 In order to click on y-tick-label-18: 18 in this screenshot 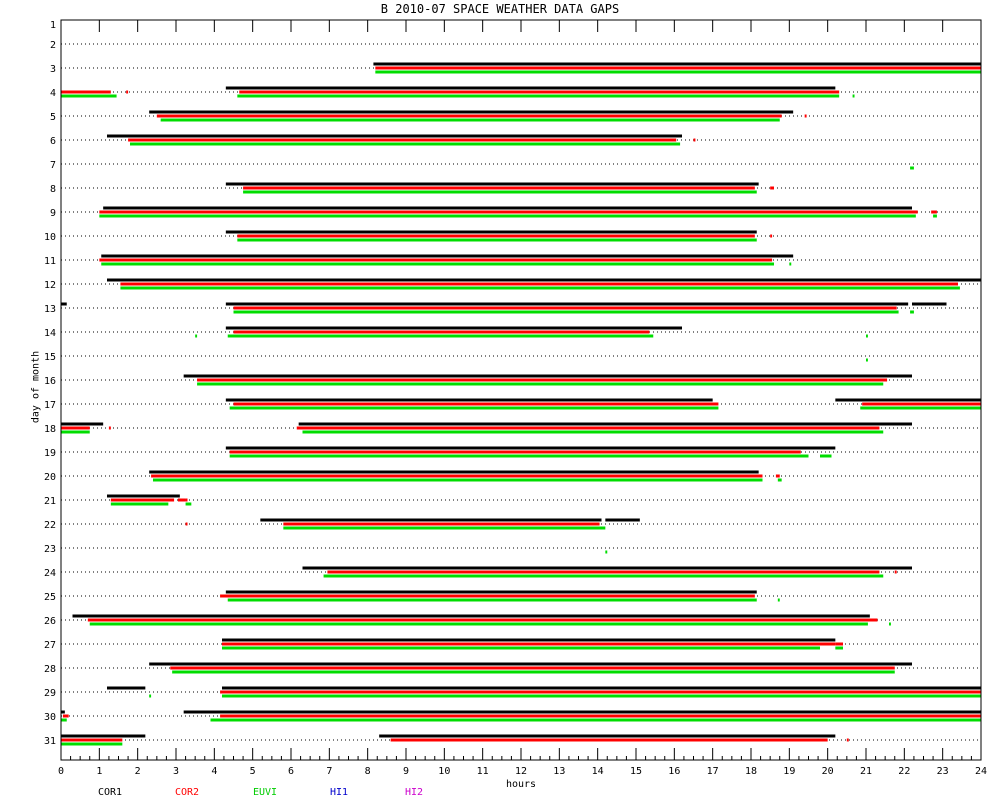, I will do `click(50, 429)`.